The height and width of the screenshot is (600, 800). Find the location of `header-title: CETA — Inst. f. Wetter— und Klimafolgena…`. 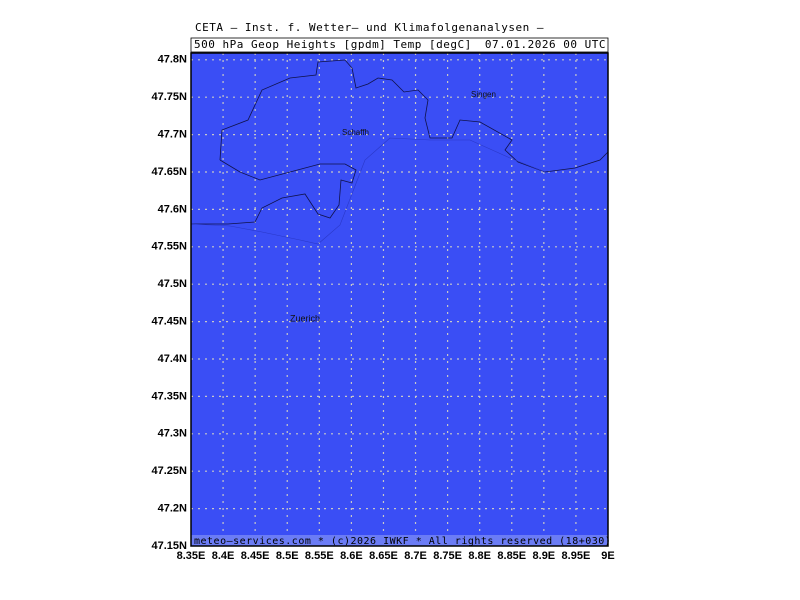

header-title: CETA — Inst. f. Wetter— und Klimafolgena… is located at coordinates (369, 27).